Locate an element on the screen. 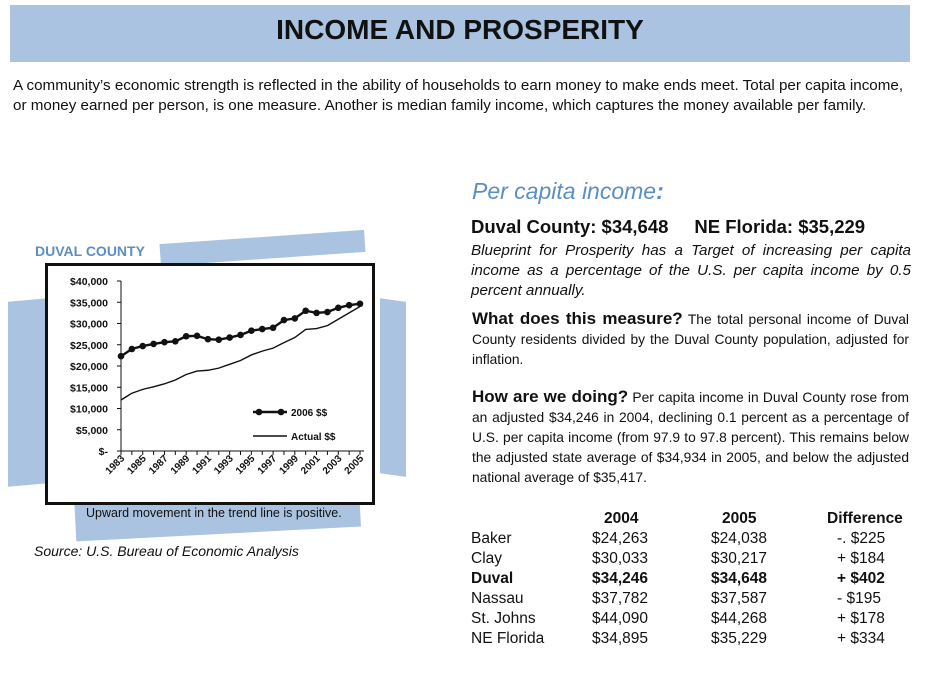 This screenshot has width=926, height=674. y-tick-label: $30,000 is located at coordinates (89, 325).